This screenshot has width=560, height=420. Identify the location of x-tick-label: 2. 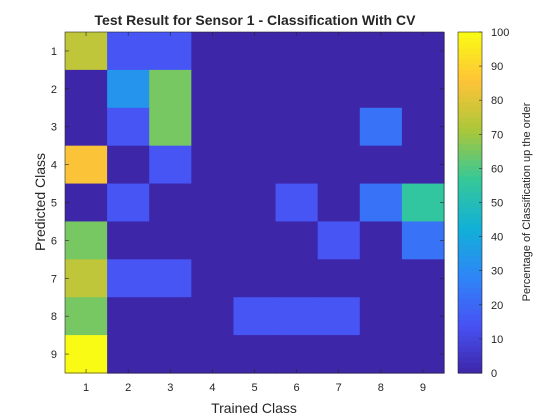
(128, 388).